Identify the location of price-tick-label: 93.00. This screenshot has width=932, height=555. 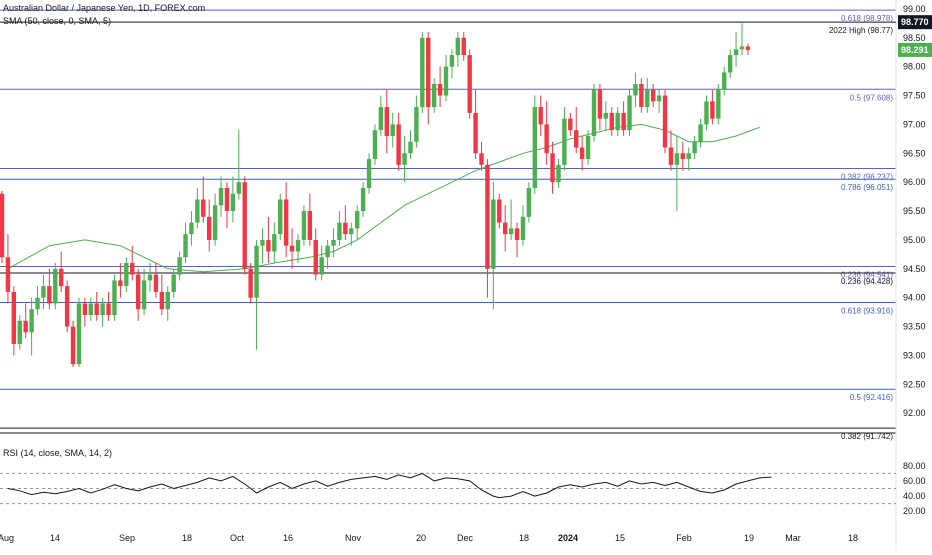
(914, 355).